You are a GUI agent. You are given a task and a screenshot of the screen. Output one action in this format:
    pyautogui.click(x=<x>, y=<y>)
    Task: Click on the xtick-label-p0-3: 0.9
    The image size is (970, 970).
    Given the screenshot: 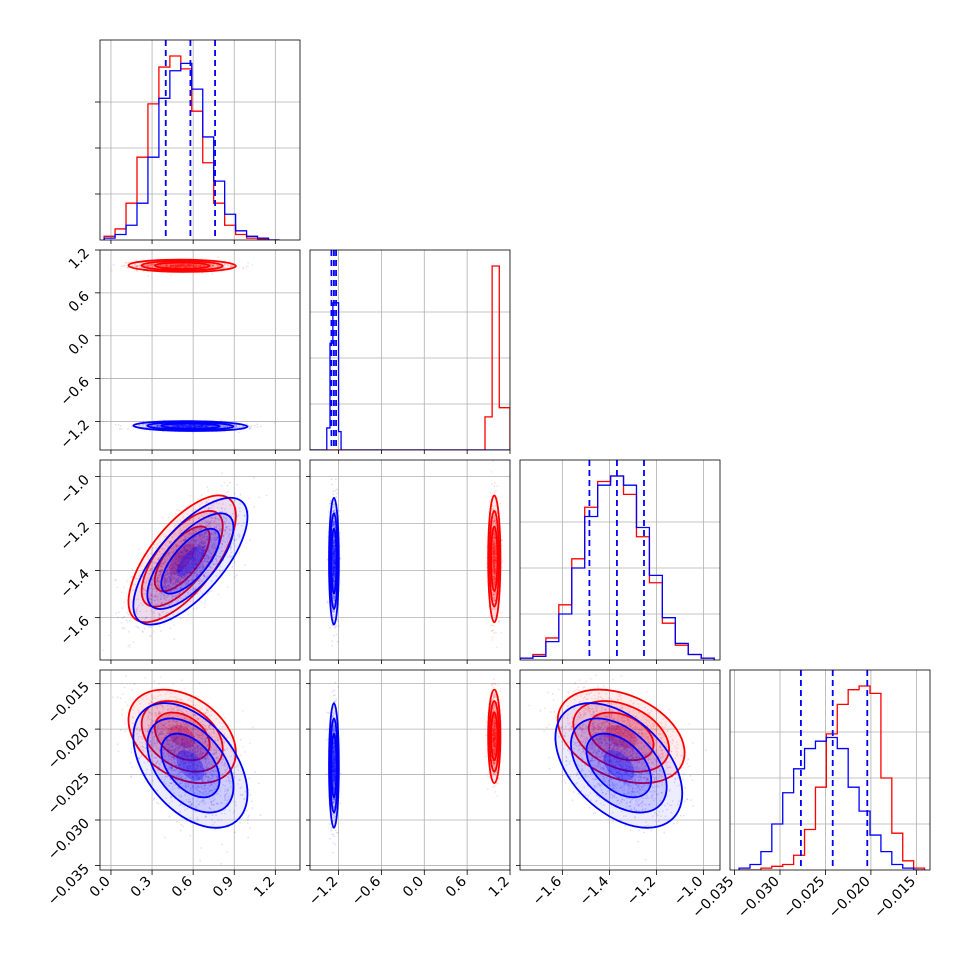 What is the action you would take?
    pyautogui.click(x=223, y=887)
    